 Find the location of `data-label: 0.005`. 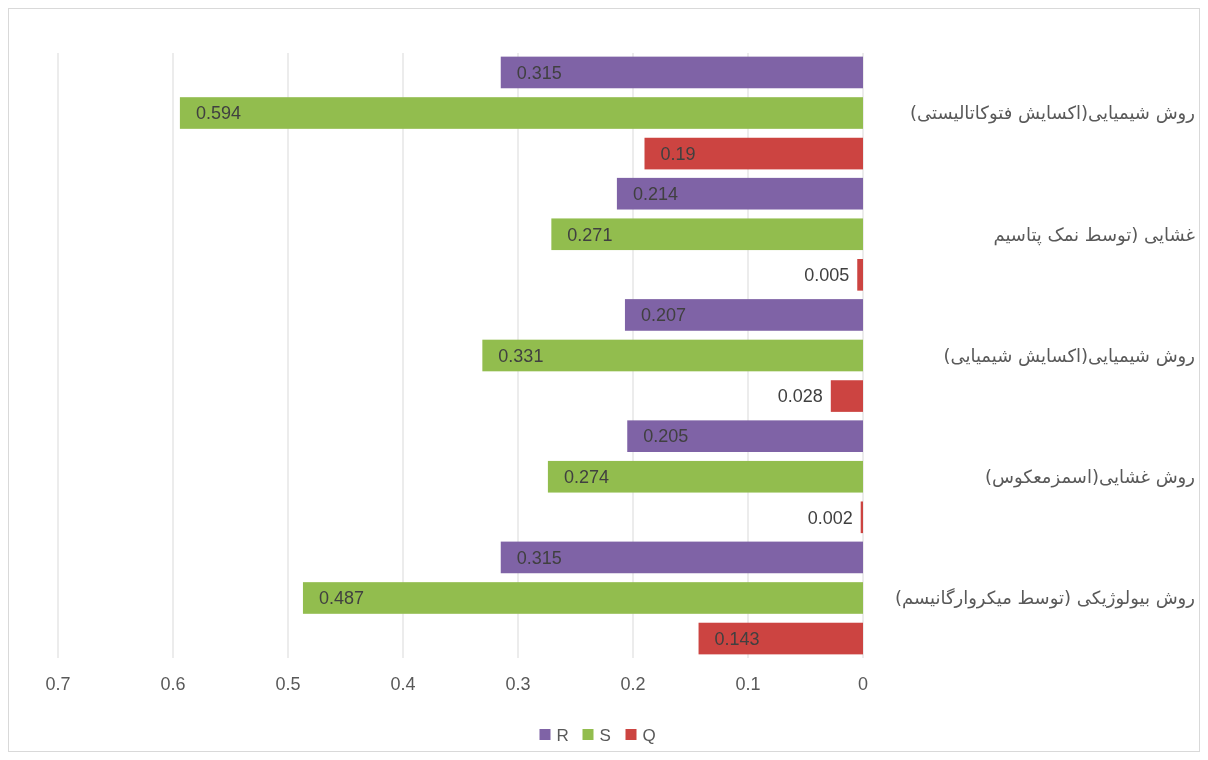

data-label: 0.005 is located at coordinates (827, 275).